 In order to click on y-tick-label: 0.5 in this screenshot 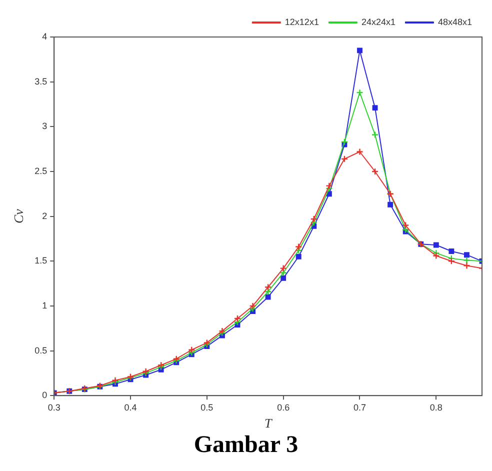, I will do `click(41, 350)`.